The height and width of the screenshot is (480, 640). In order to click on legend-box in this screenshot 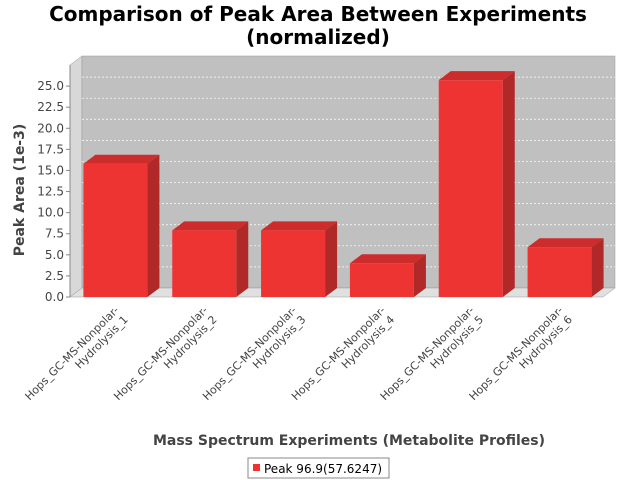, I will do `click(318, 468)`.